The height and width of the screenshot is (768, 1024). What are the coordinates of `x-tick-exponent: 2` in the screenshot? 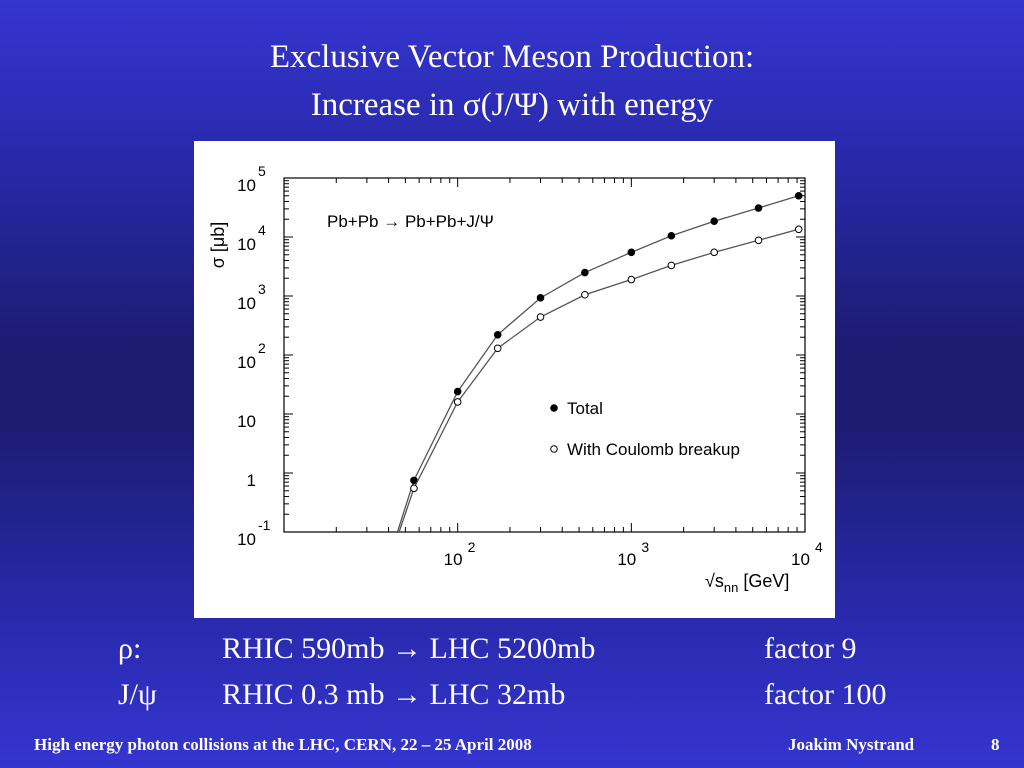 It's located at (472, 547).